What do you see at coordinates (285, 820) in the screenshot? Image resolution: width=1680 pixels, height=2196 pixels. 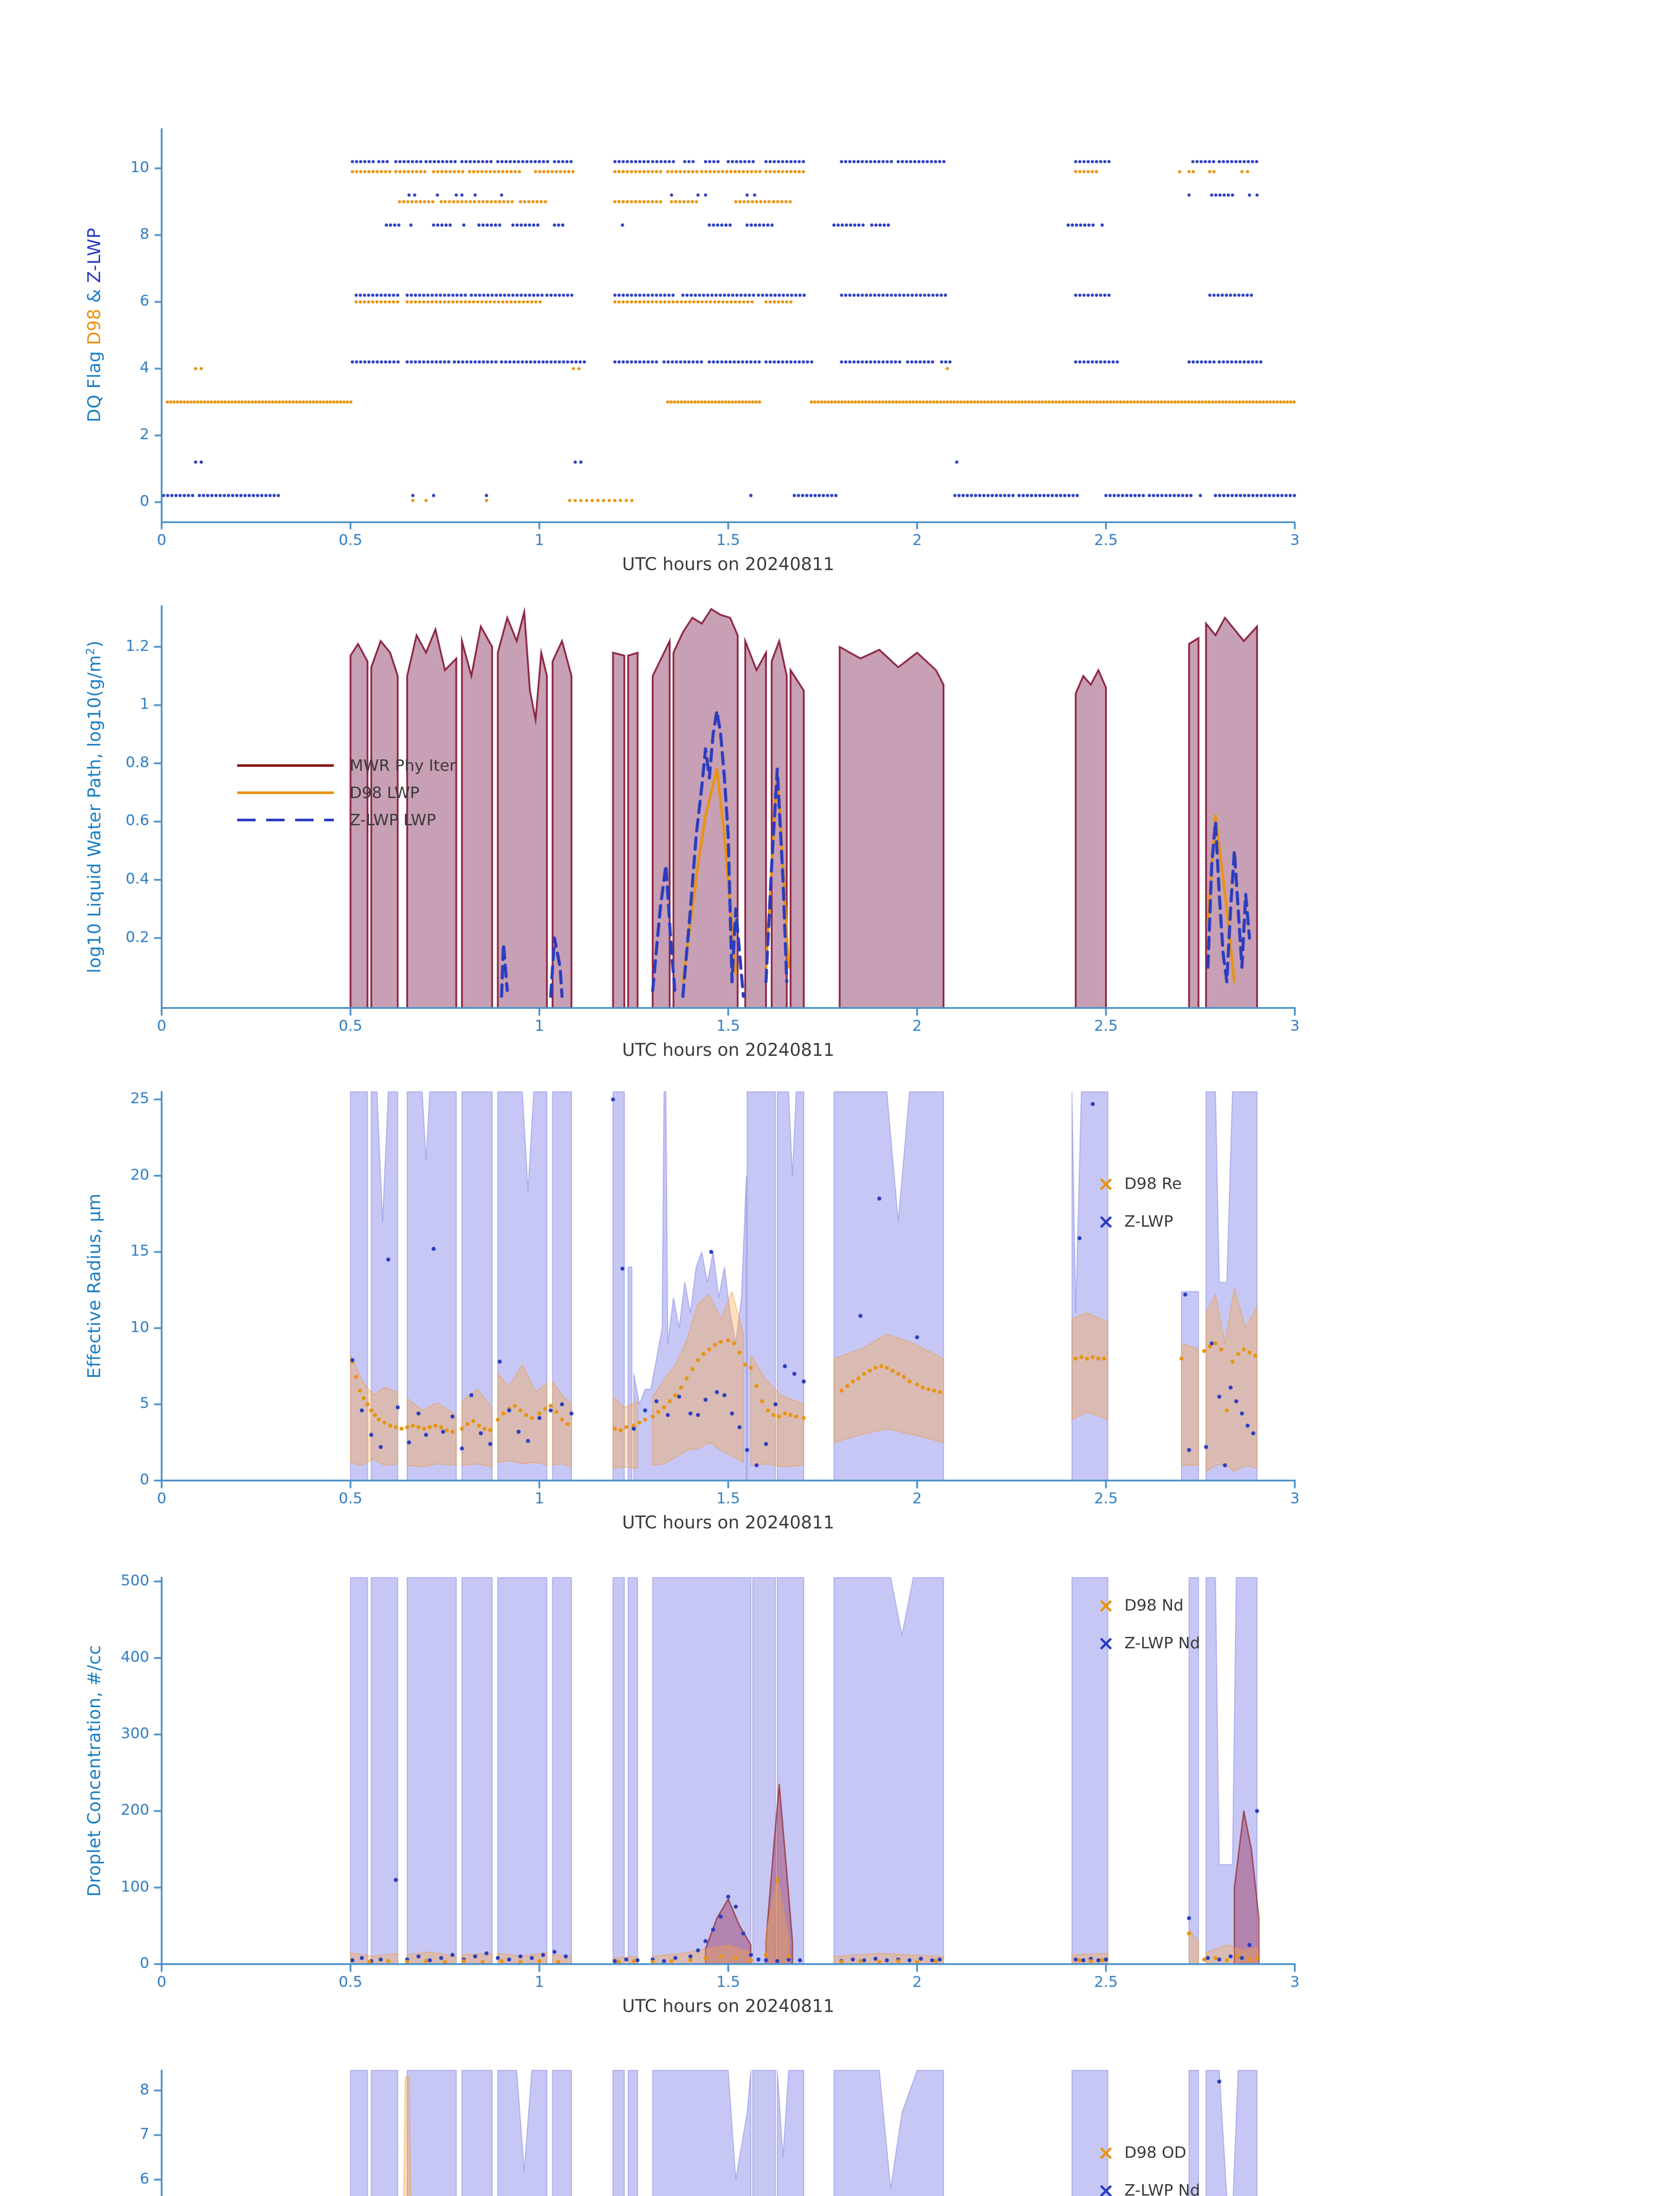 I see `zlwp-dashed-swatch-icon` at bounding box center [285, 820].